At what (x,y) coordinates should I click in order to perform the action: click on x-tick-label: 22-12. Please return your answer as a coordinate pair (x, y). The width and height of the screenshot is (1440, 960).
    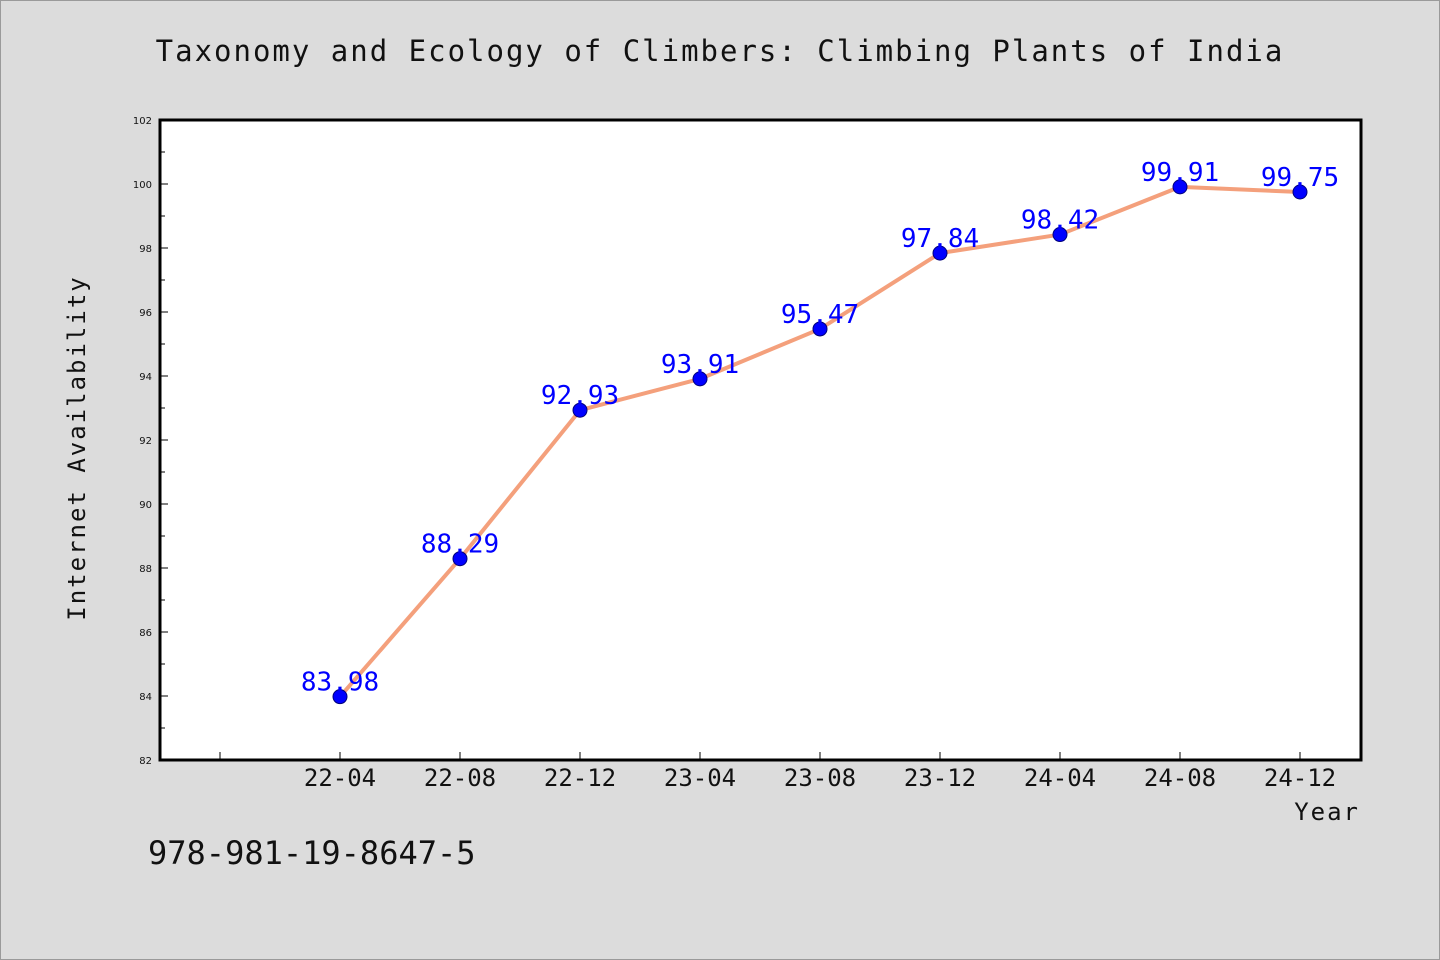
    Looking at the image, I should click on (580, 778).